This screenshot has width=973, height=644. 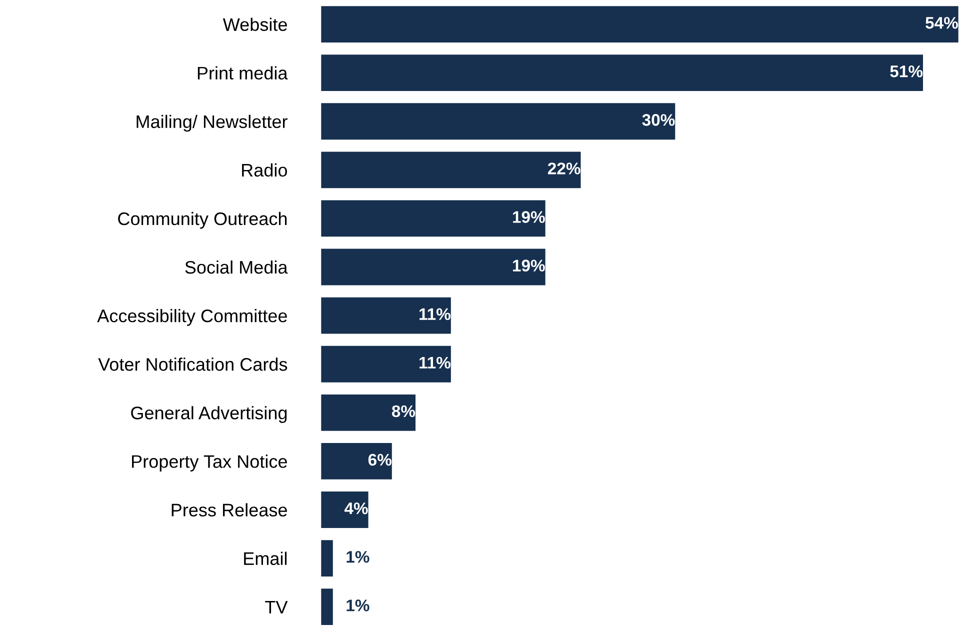 What do you see at coordinates (193, 364) in the screenshot?
I see `y-tick-label: Voter Notification Cards` at bounding box center [193, 364].